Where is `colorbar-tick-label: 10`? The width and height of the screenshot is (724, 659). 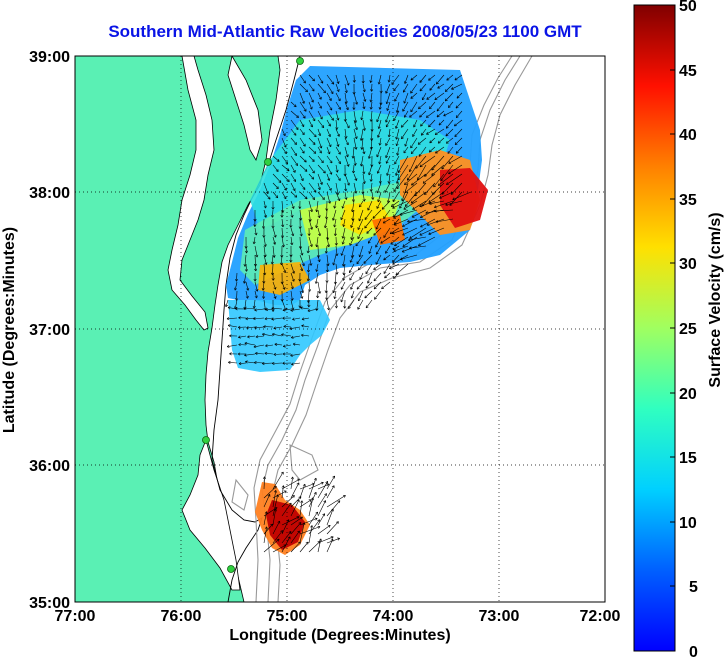
colorbar-tick-label: 10 is located at coordinates (688, 523).